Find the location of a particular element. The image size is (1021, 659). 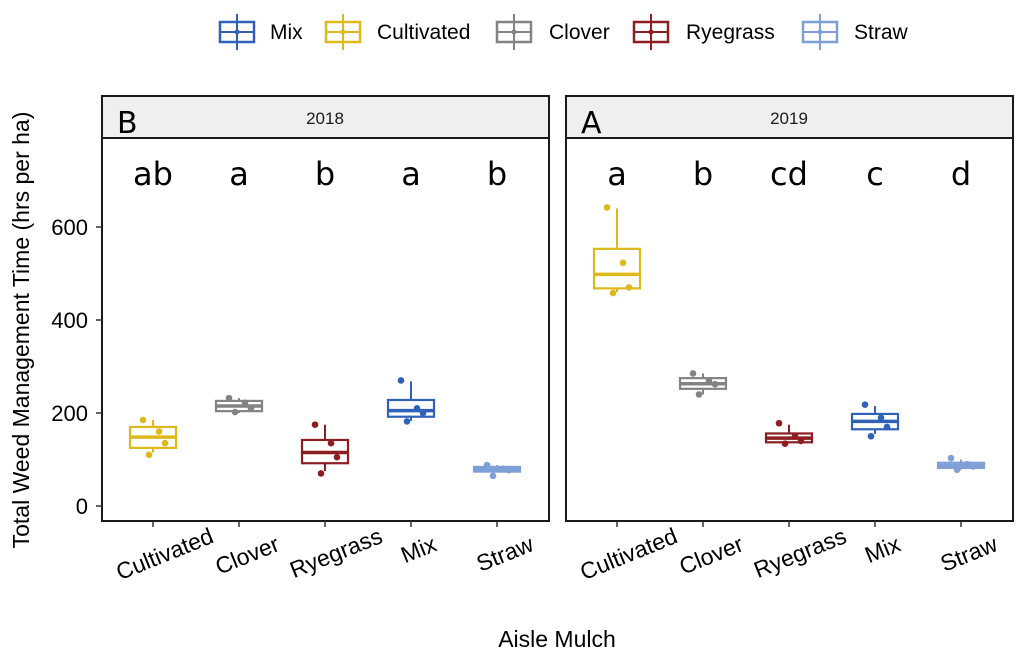

panel-2018-strip is located at coordinates (325, 117).